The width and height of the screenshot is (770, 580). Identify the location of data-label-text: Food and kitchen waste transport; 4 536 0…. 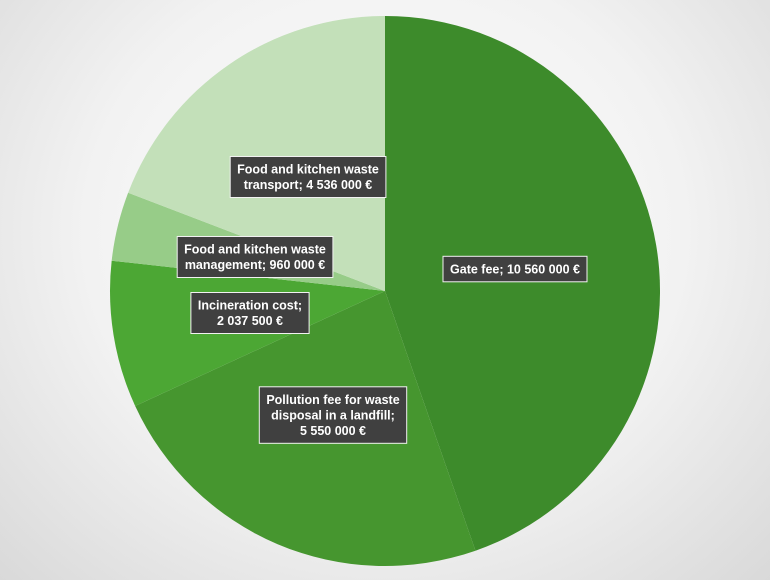
(308, 178).